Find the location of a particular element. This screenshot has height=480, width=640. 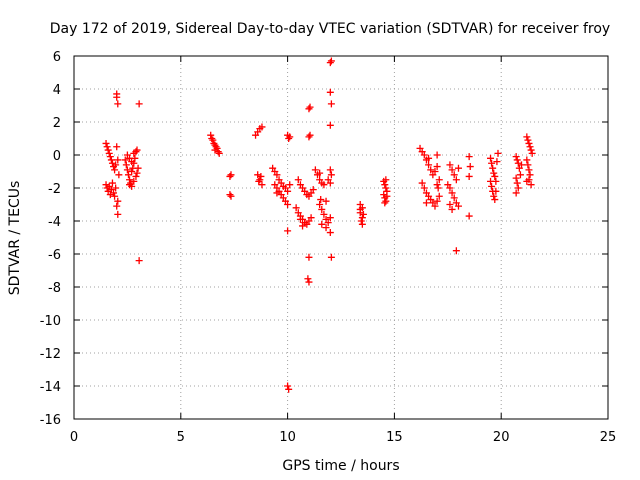

x-tick-label: 0 is located at coordinates (74, 437).